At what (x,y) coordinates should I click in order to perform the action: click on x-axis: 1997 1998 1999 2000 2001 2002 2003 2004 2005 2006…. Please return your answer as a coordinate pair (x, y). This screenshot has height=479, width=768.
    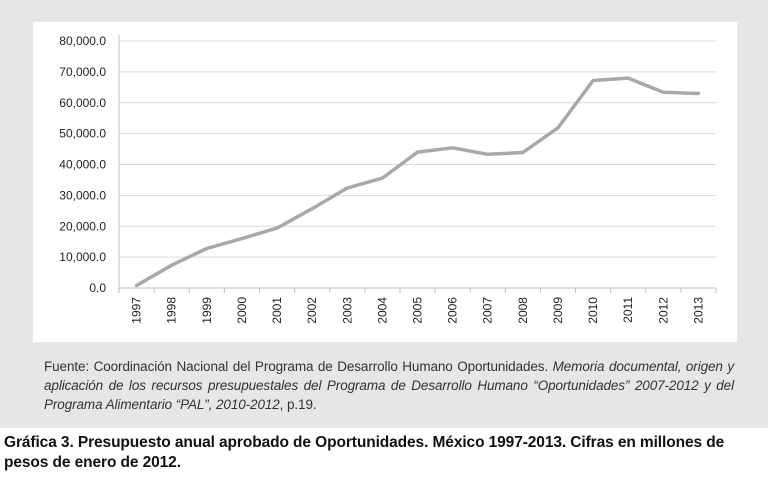
    Looking at the image, I should click on (417, 305).